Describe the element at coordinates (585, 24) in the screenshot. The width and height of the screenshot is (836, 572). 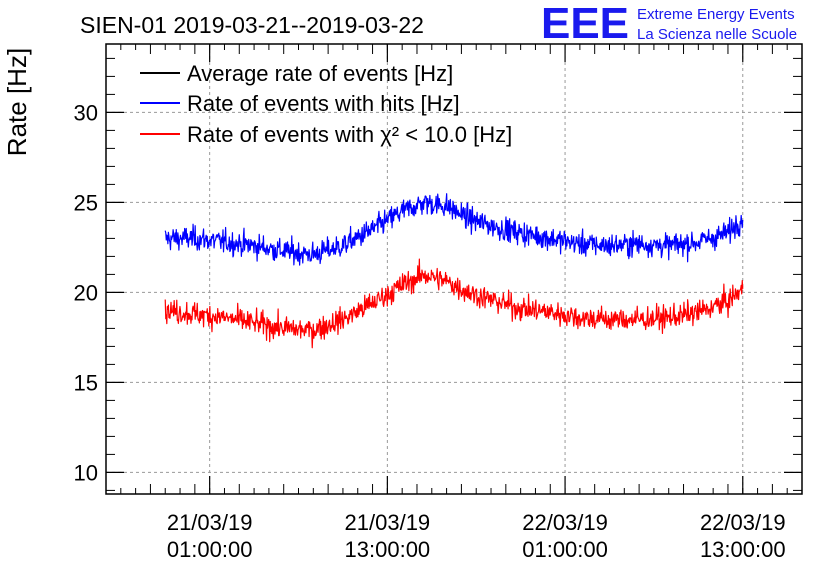
I see `logo-mark: EEE` at that location.